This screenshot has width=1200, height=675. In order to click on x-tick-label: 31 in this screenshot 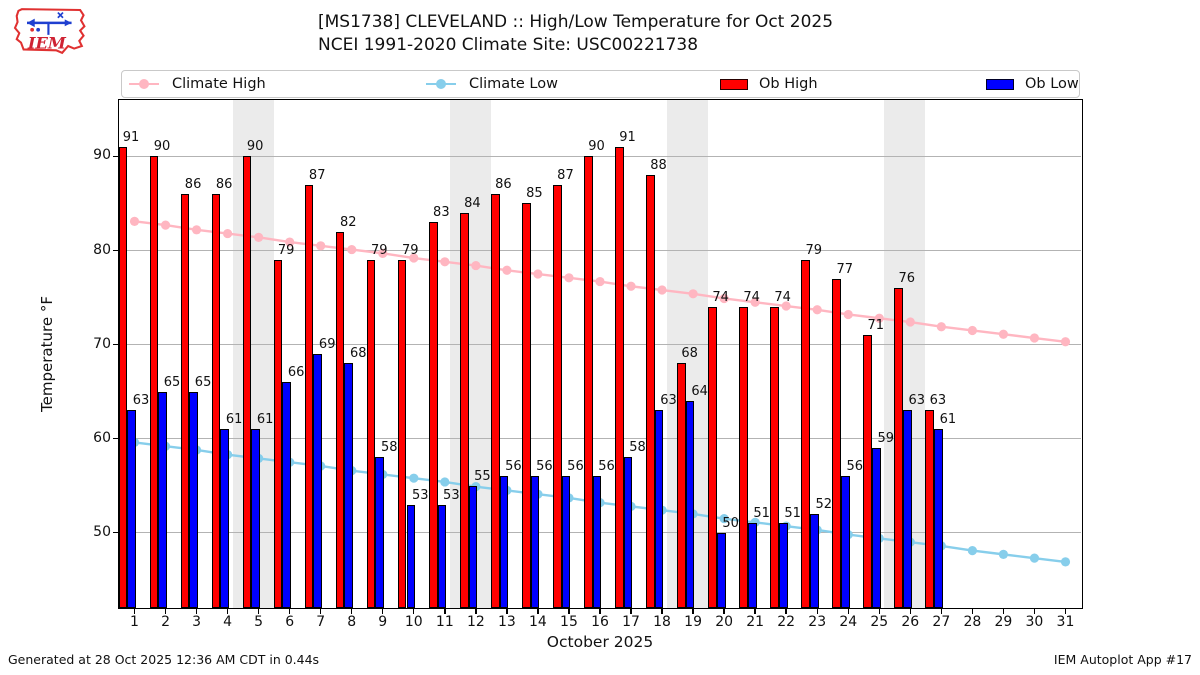, I will do `click(1065, 622)`.